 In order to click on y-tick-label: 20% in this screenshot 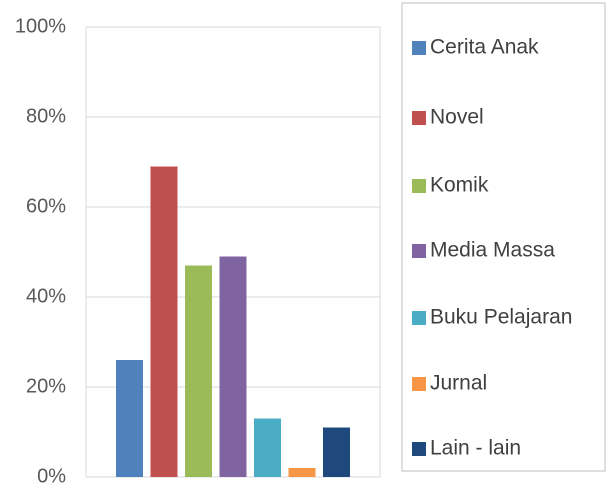, I will do `click(46, 386)`.